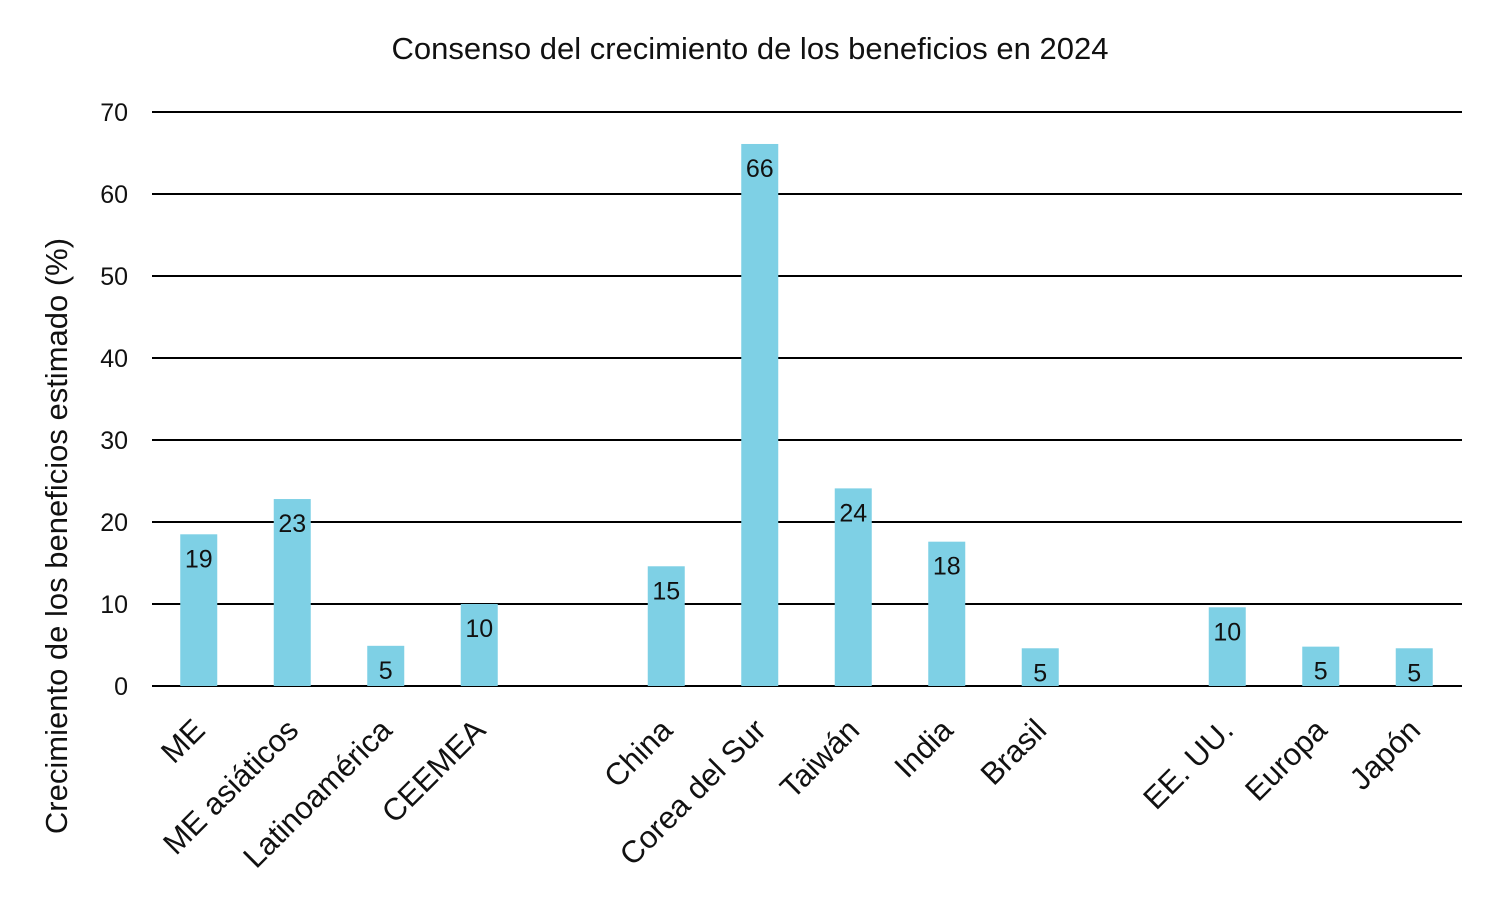  I want to click on data-label: 66, so click(760, 169).